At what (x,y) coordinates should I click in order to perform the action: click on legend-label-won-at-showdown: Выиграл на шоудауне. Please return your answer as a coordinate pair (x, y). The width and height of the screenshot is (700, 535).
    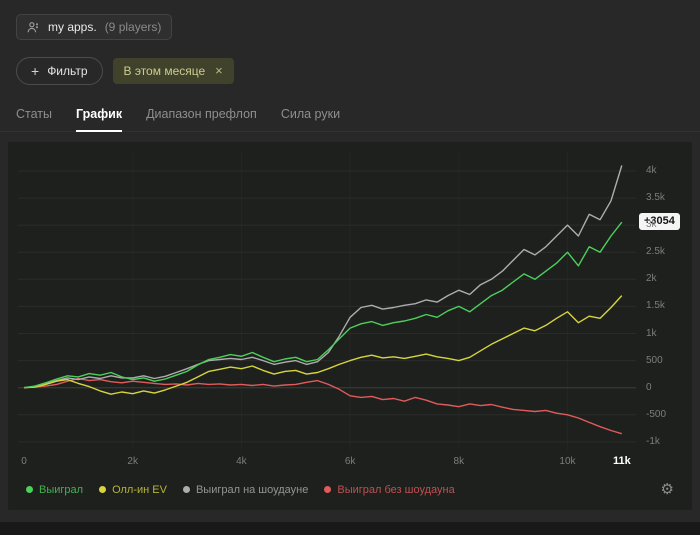
    Looking at the image, I should click on (252, 489).